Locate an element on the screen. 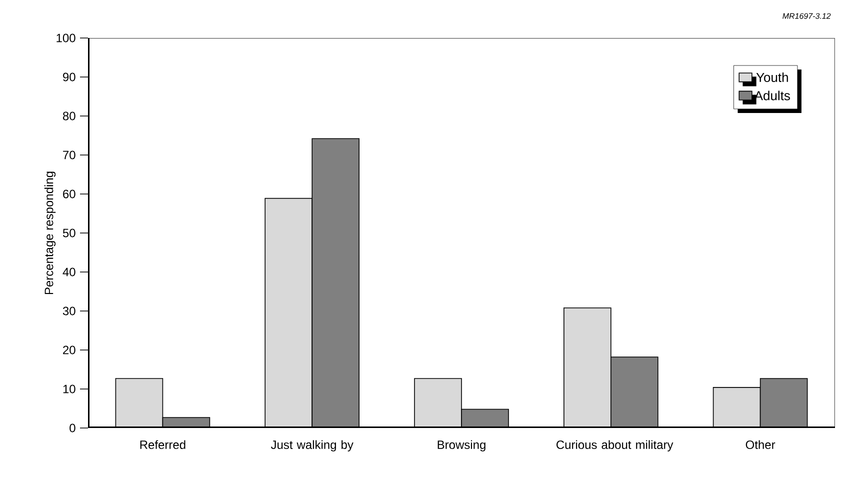 This screenshot has height=487, width=842. y-tick-label: 10 is located at coordinates (69, 389).